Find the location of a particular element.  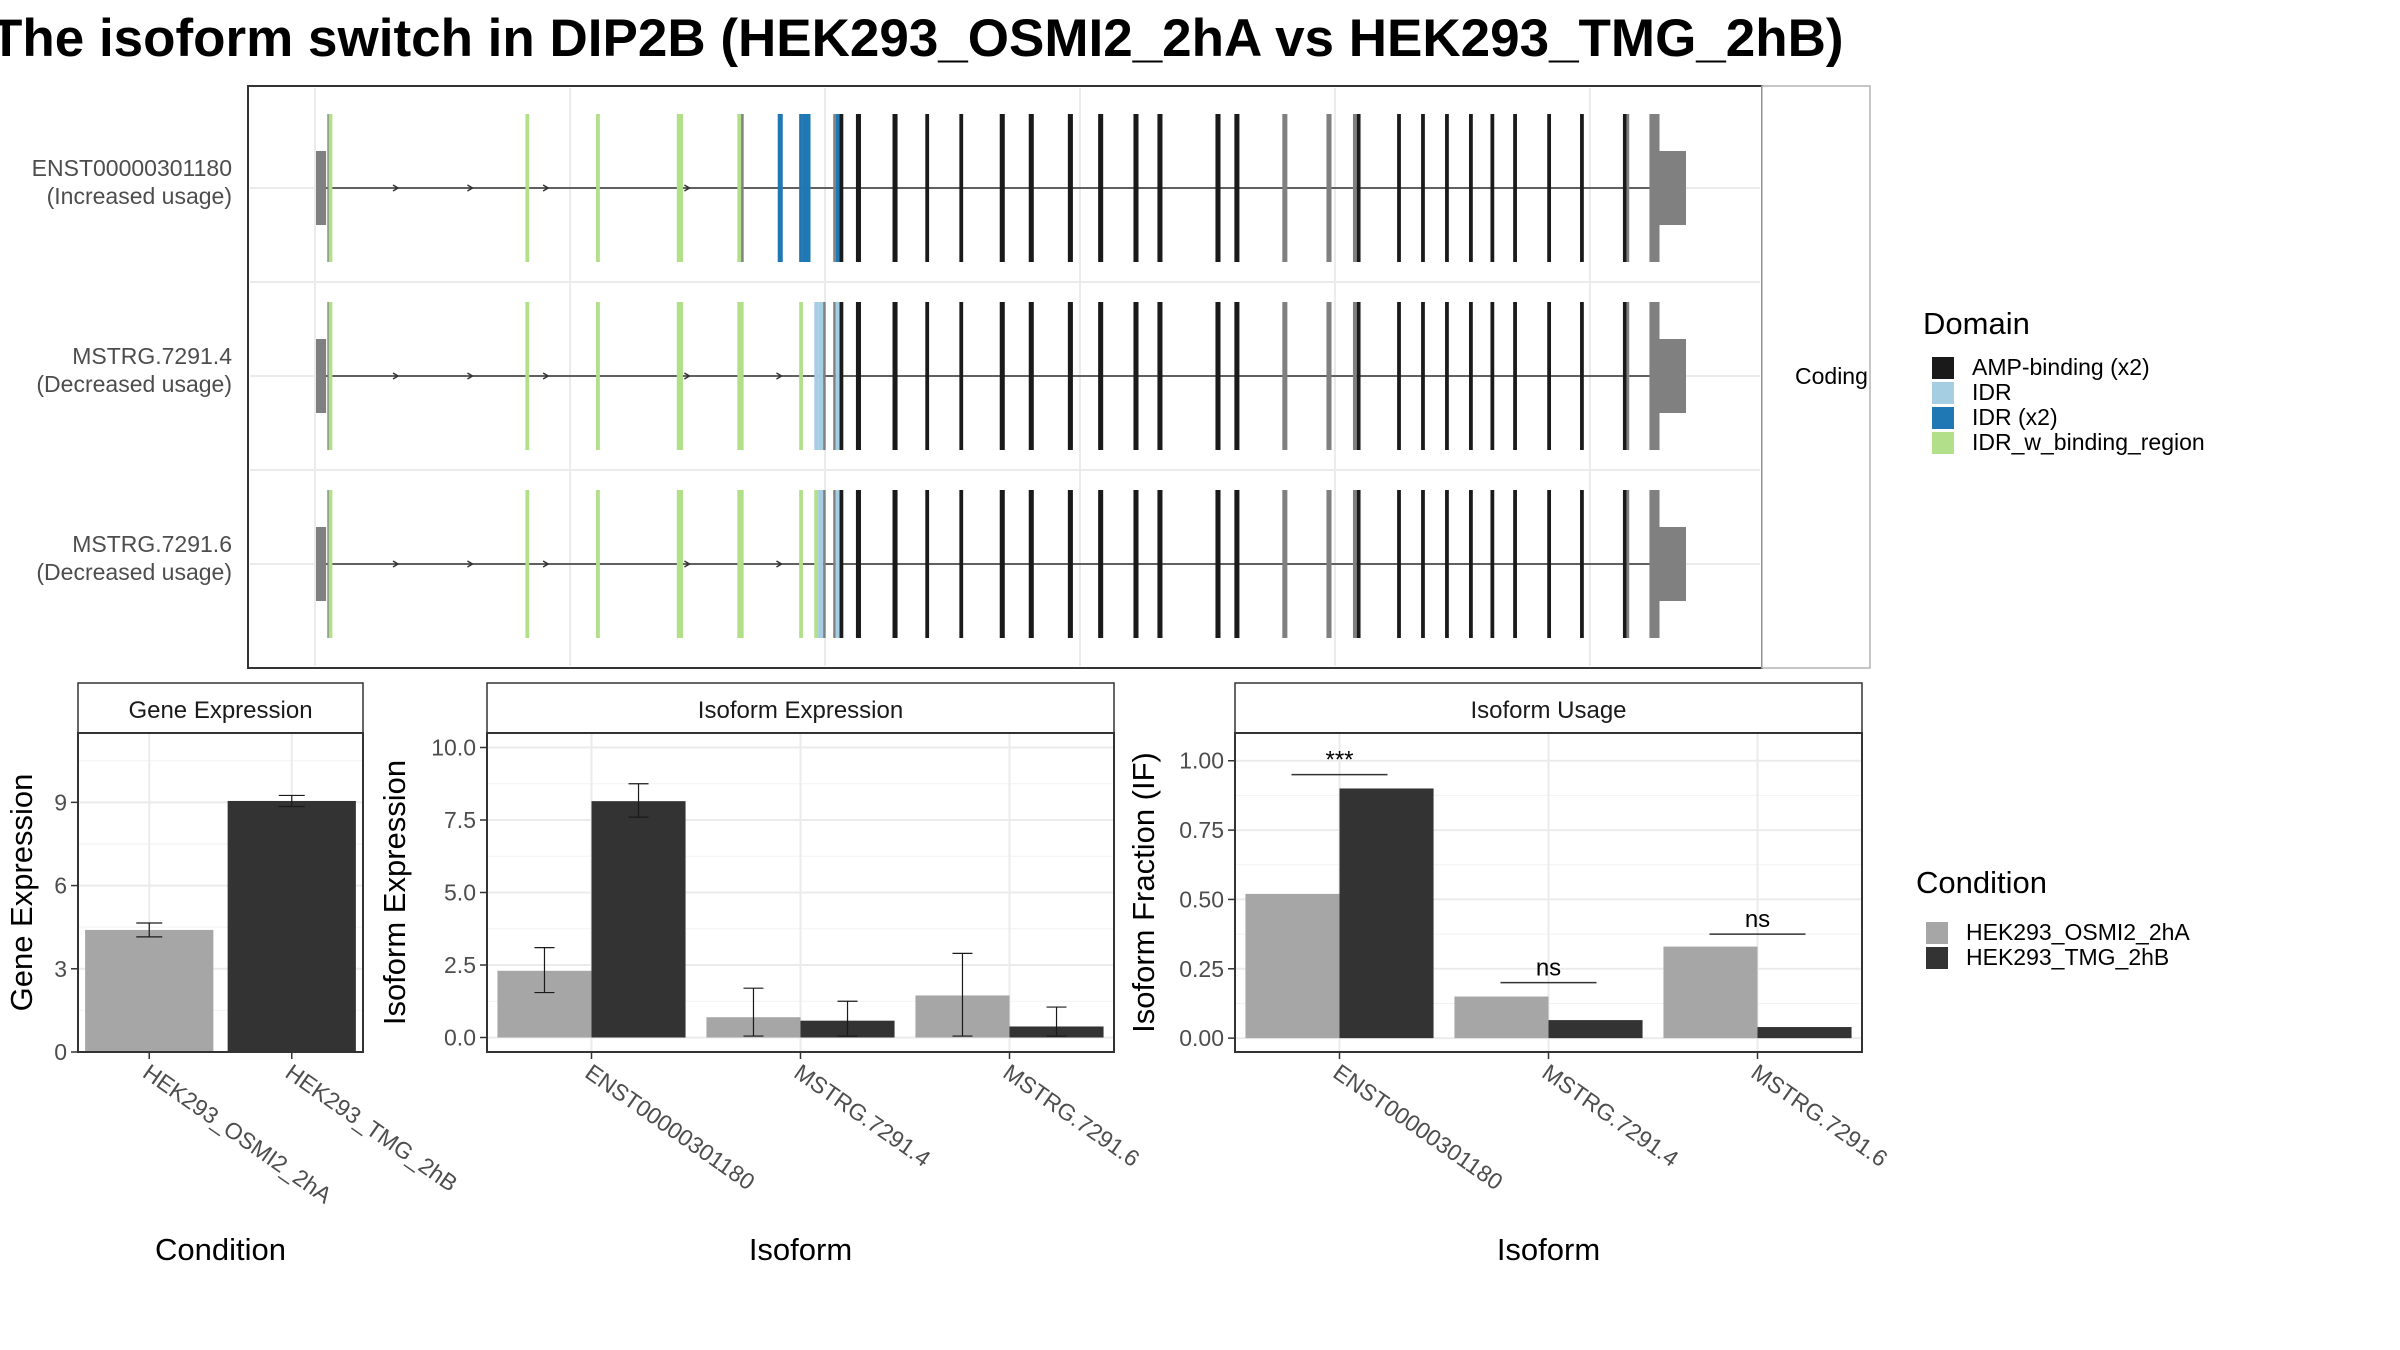

bars is located at coordinates (1548, 913).